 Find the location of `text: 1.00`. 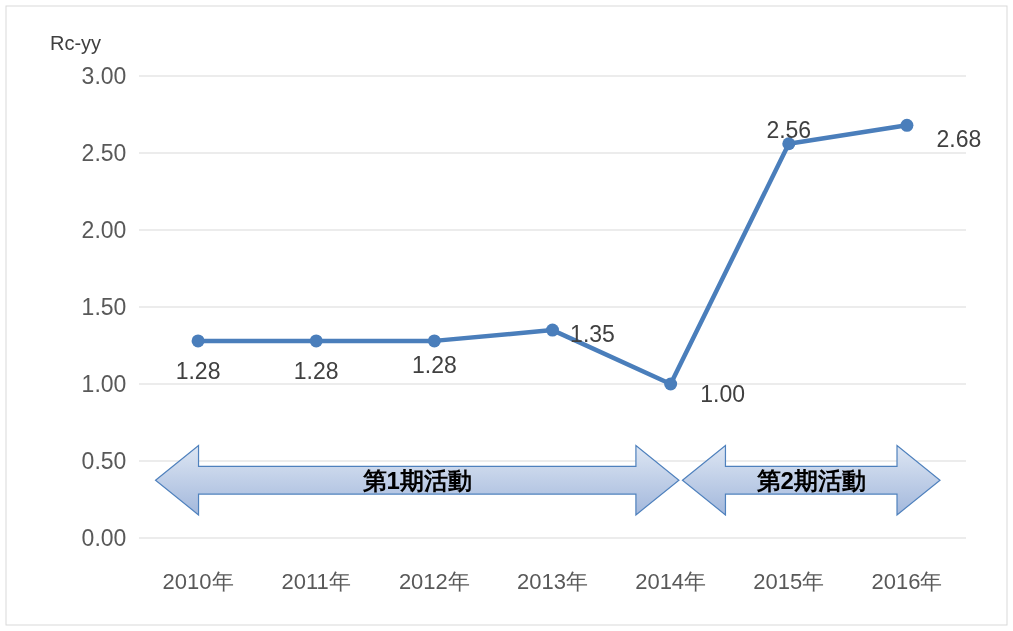

text: 1.00 is located at coordinates (723, 394).